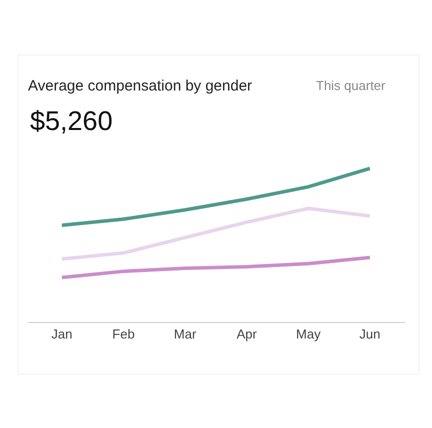  I want to click on x-tick-label: Apr, so click(247, 334).